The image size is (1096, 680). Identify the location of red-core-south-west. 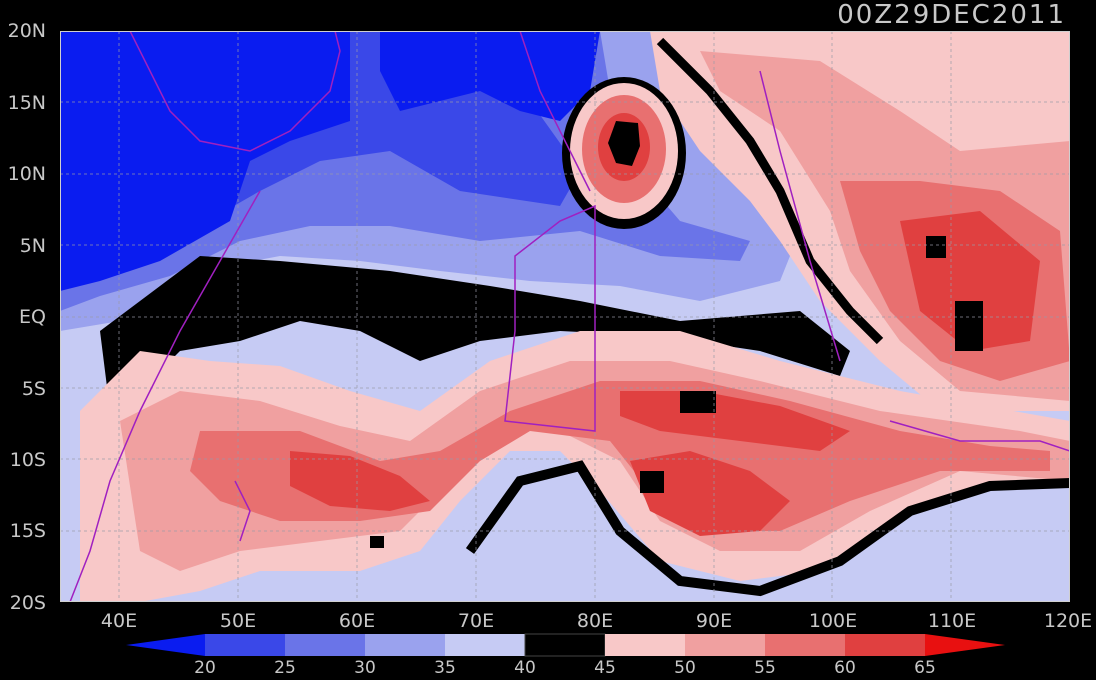
(360, 481).